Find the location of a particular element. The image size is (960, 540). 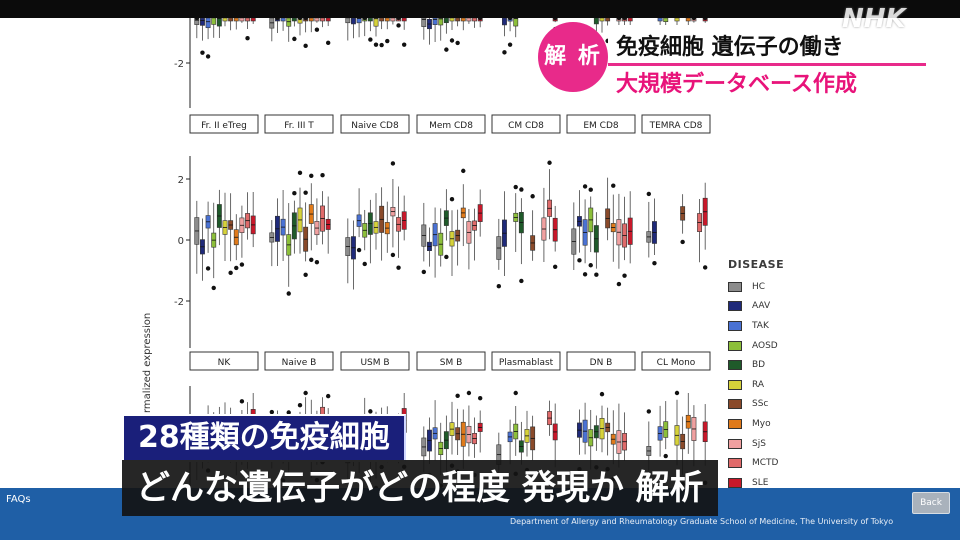

facet-label: NK is located at coordinates (225, 363).